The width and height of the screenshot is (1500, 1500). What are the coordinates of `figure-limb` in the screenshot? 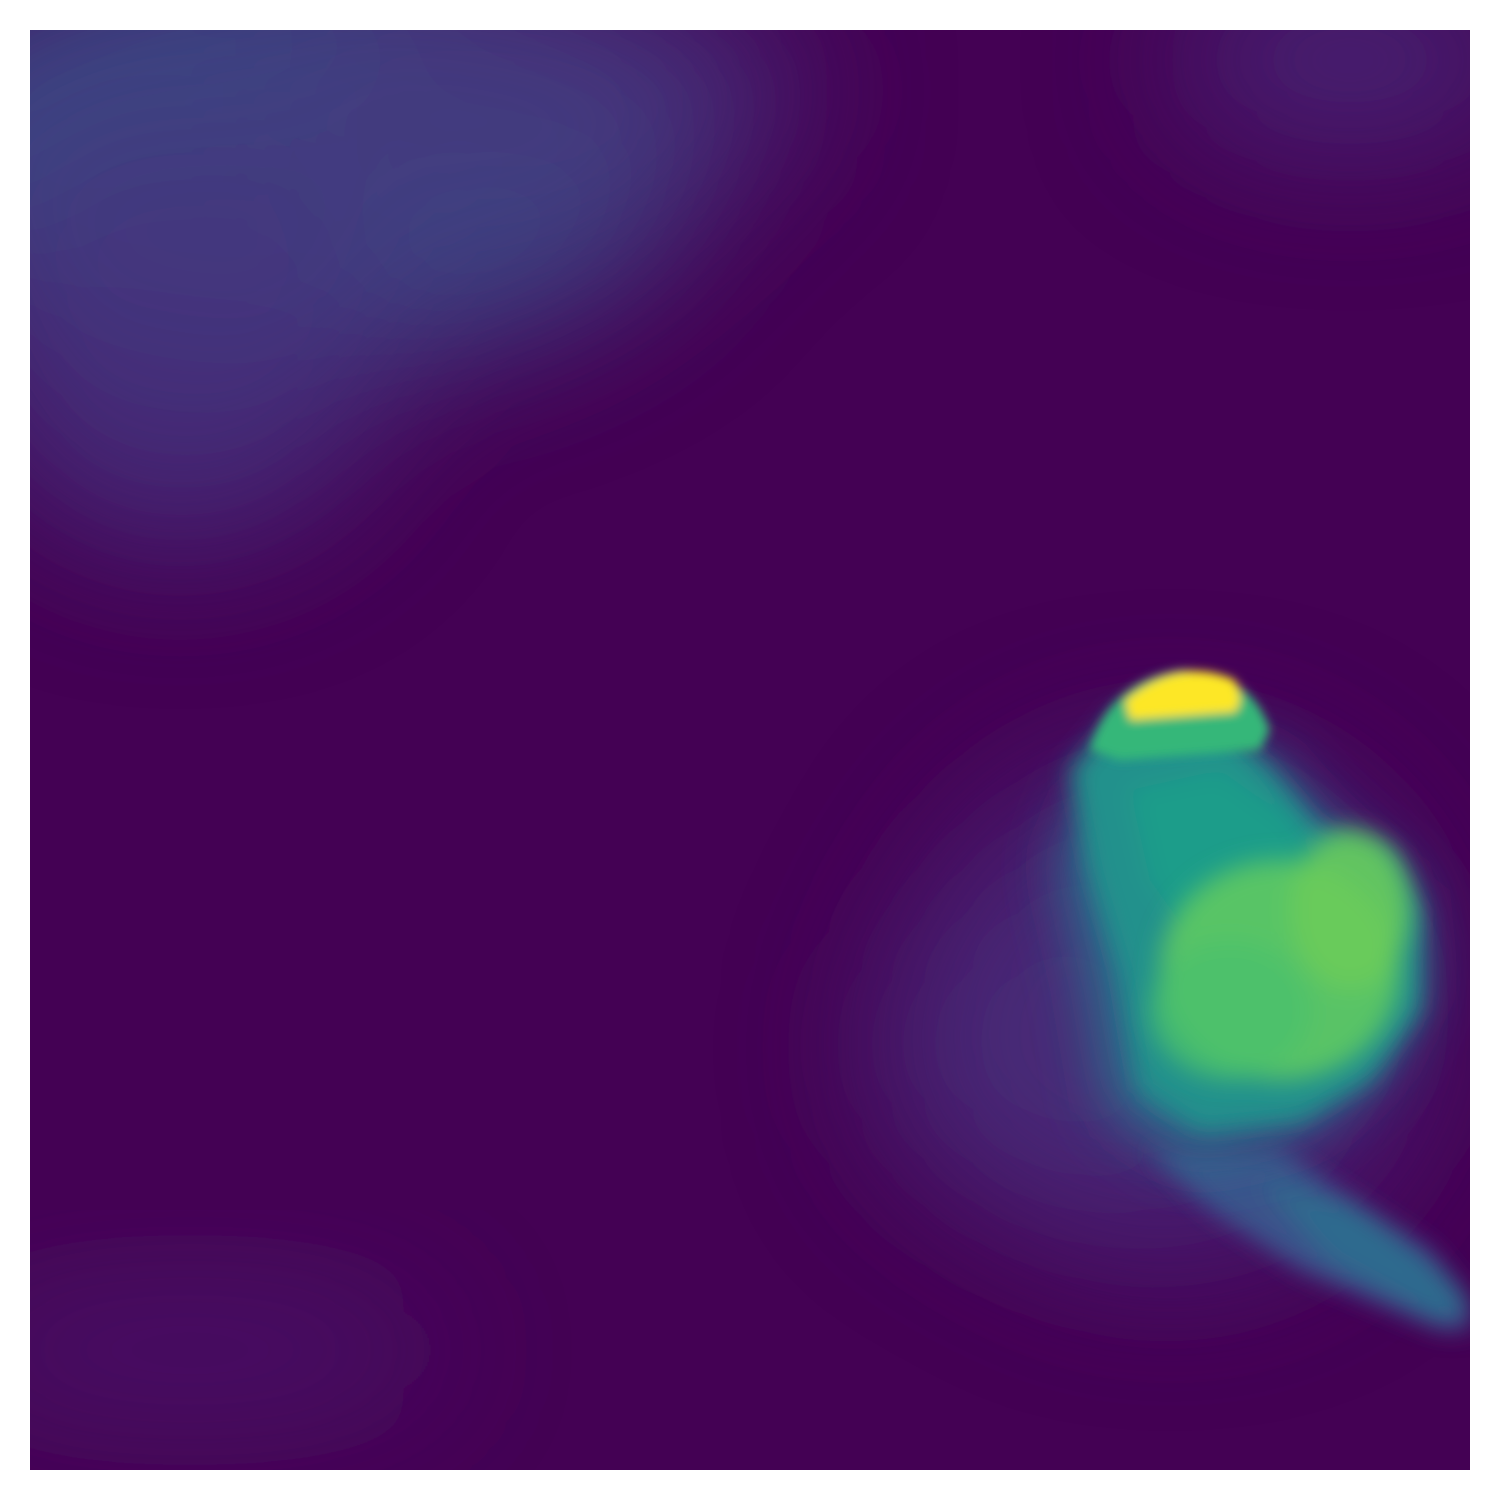 It's located at (1310, 1240).